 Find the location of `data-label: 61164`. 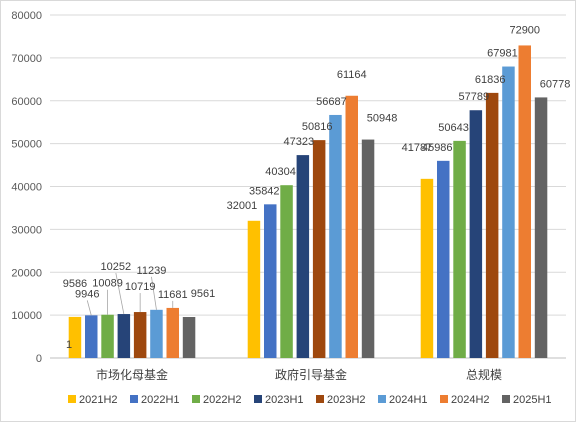

data-label: 61164 is located at coordinates (352, 75).